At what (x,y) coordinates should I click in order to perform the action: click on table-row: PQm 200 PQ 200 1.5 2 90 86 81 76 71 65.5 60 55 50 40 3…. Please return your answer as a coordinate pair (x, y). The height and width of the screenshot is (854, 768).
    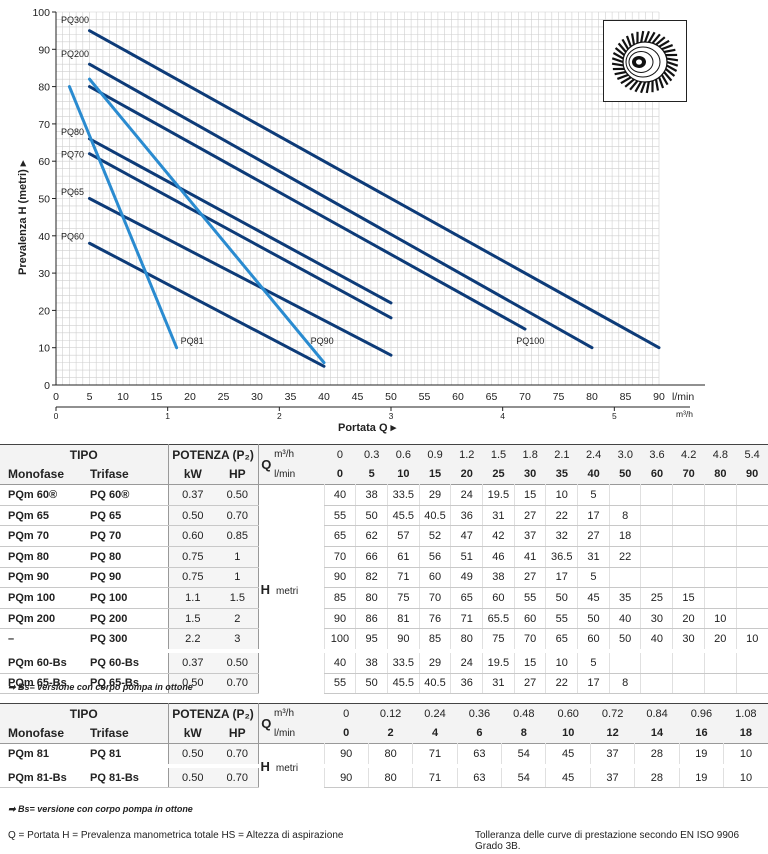
    Looking at the image, I should click on (384, 619).